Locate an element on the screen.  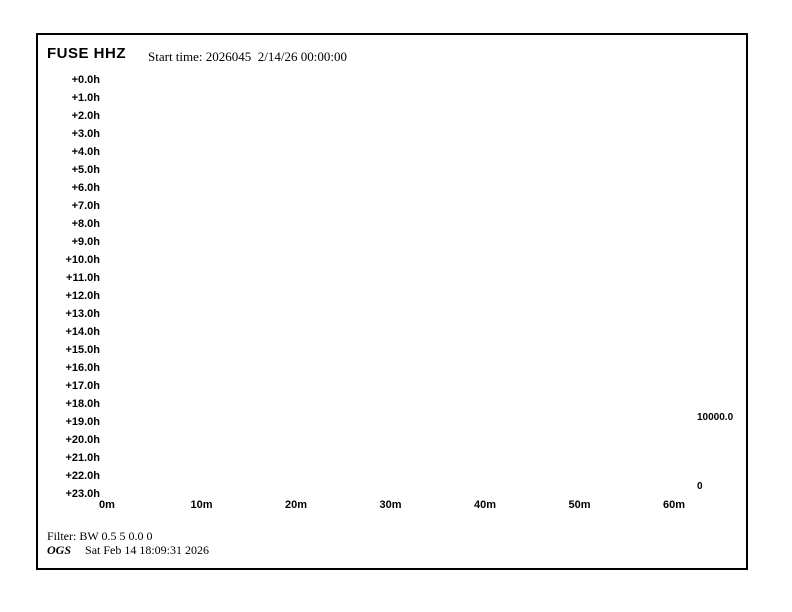
y-axis-label: +6.0h is located at coordinates (85, 188).